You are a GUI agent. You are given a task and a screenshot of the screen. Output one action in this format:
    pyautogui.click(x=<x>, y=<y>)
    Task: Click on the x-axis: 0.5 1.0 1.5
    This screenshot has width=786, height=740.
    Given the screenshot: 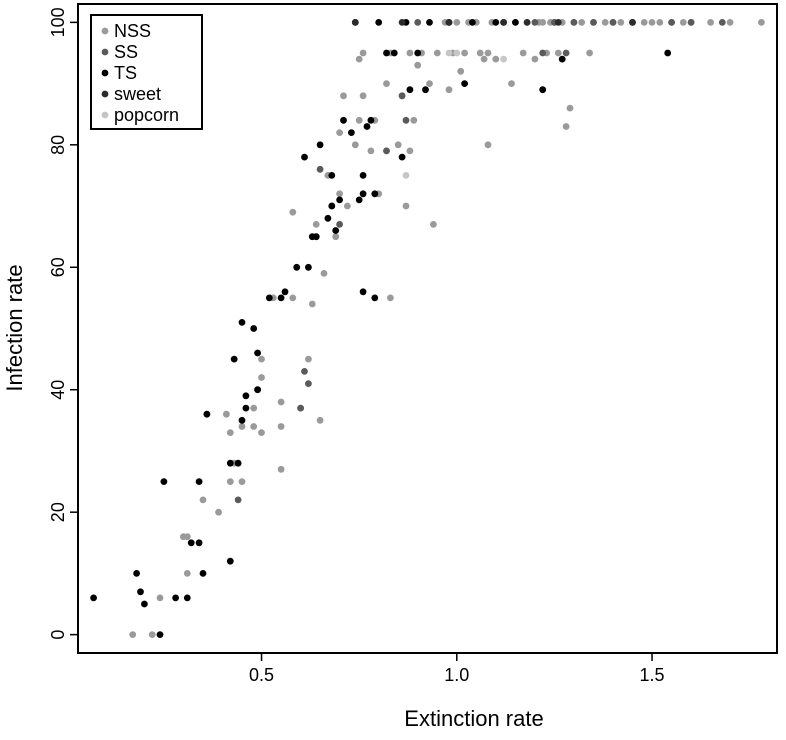 What is the action you would take?
    pyautogui.click(x=457, y=669)
    